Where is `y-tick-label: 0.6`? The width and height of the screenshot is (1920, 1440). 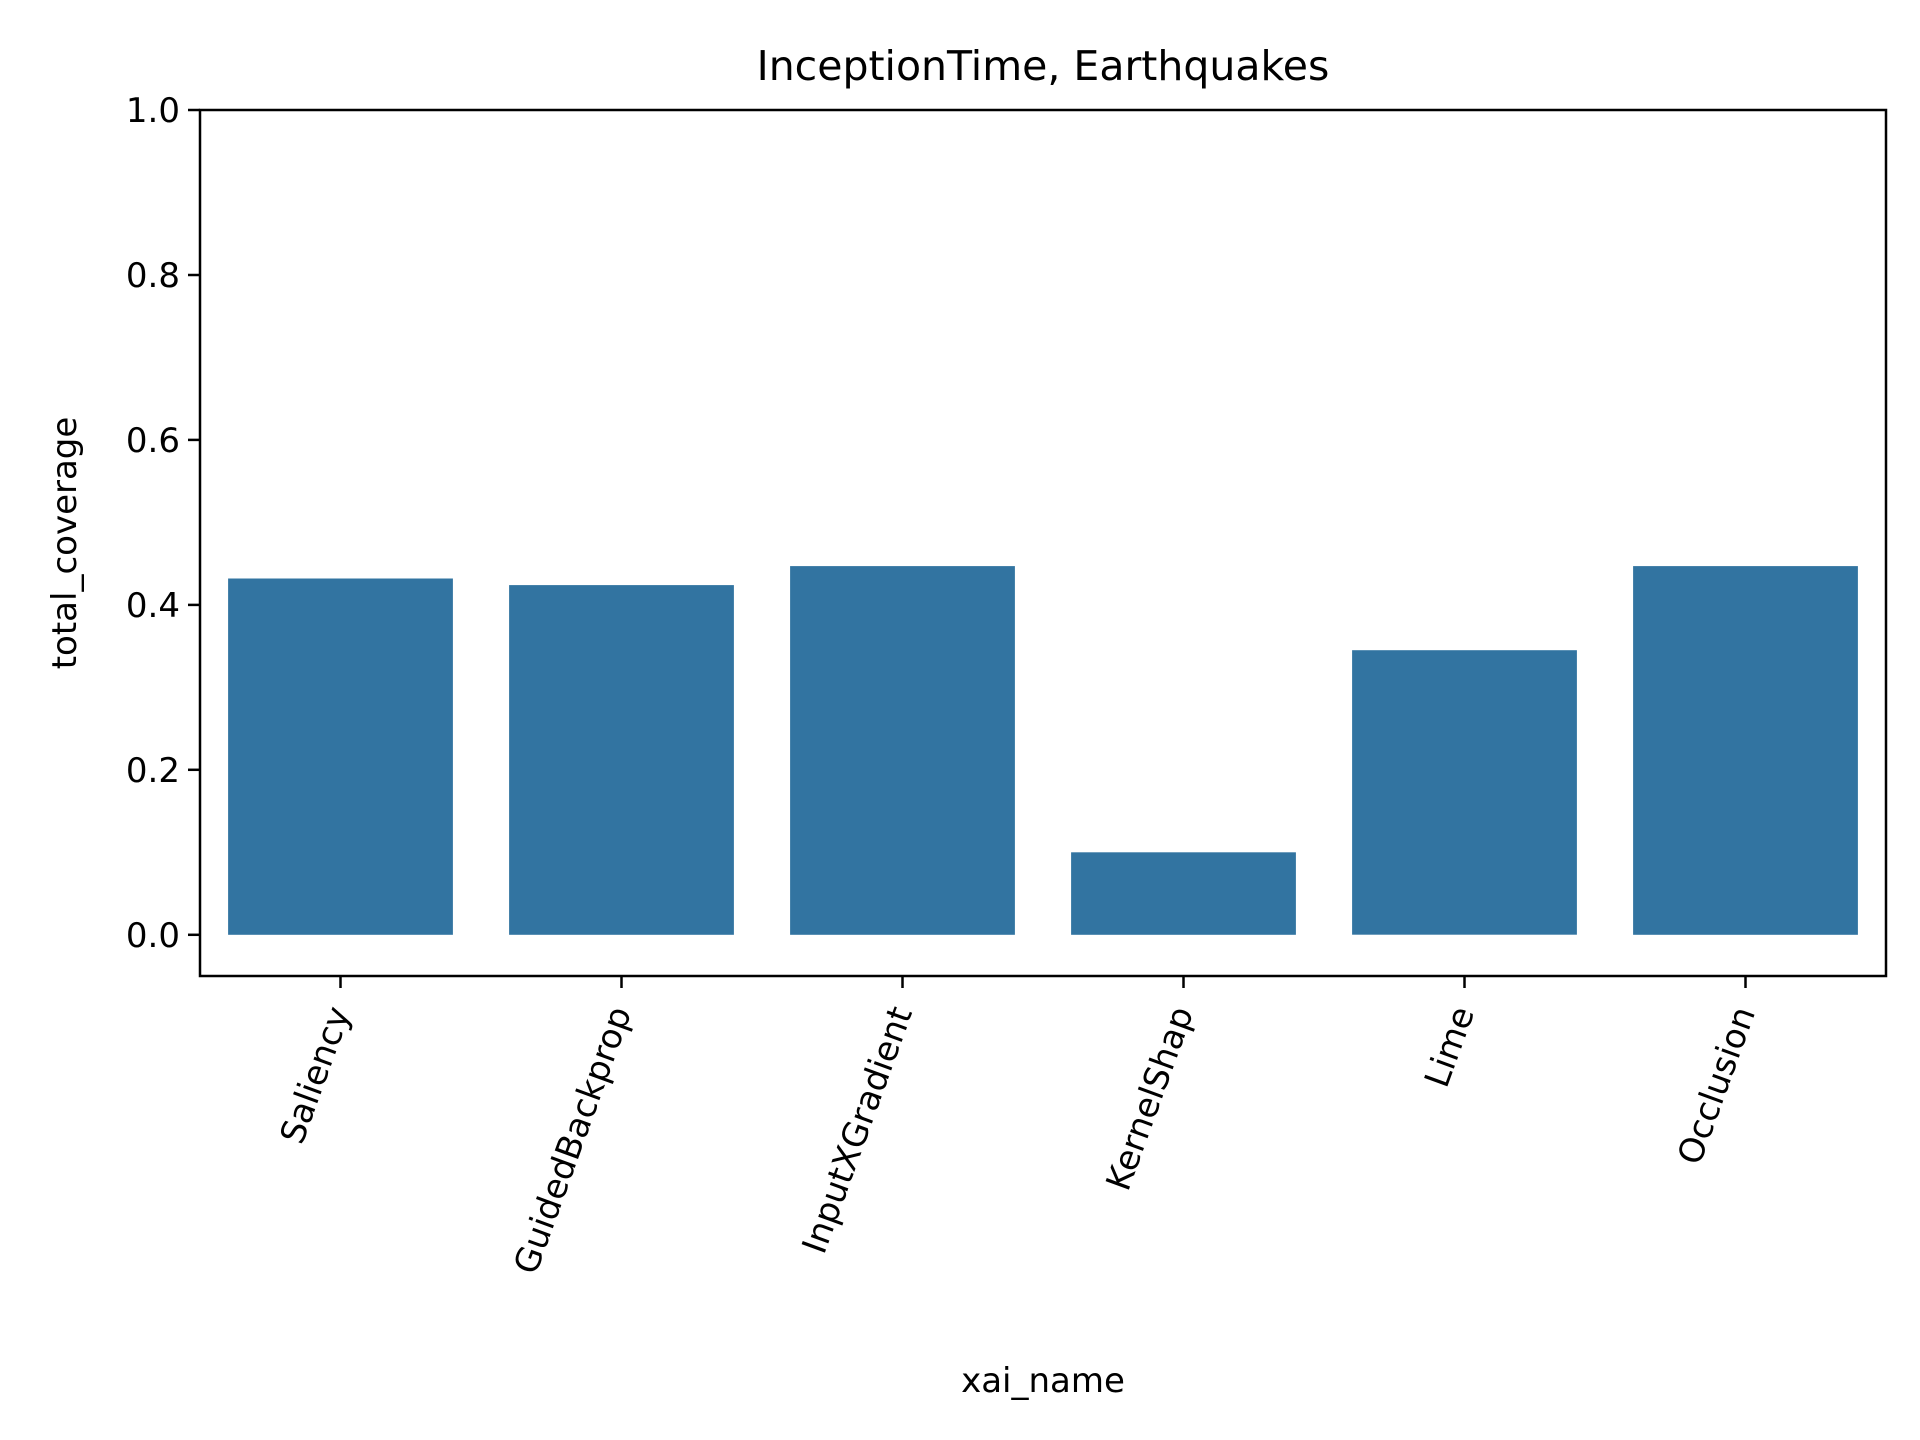 y-tick-label: 0.6 is located at coordinates (153, 441).